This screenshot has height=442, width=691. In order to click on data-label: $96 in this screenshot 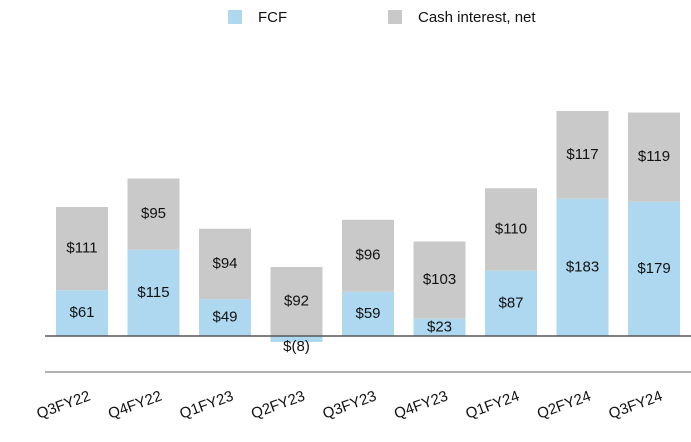, I will do `click(367, 255)`.